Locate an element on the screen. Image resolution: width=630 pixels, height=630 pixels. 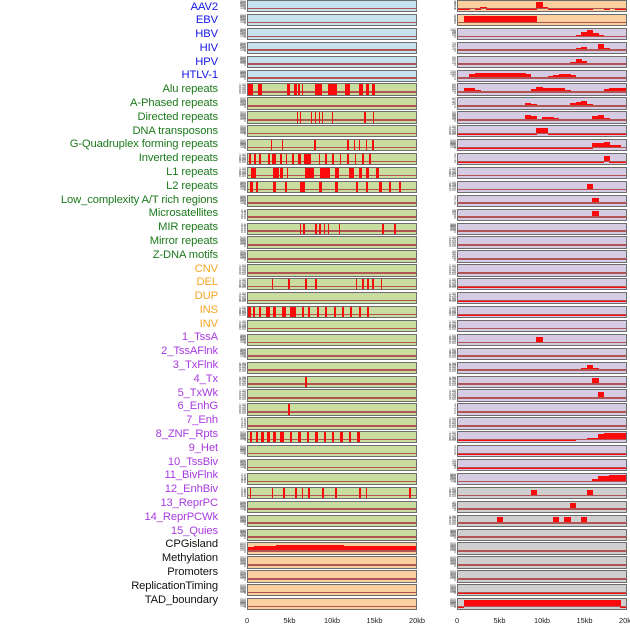
y-tick-label: 60 is located at coordinates (454, 57).